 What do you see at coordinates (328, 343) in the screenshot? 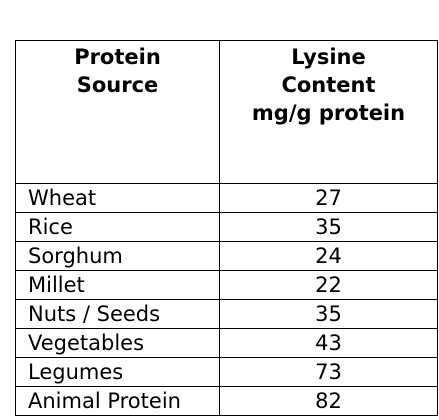
I see `lysine-content: 43` at bounding box center [328, 343].